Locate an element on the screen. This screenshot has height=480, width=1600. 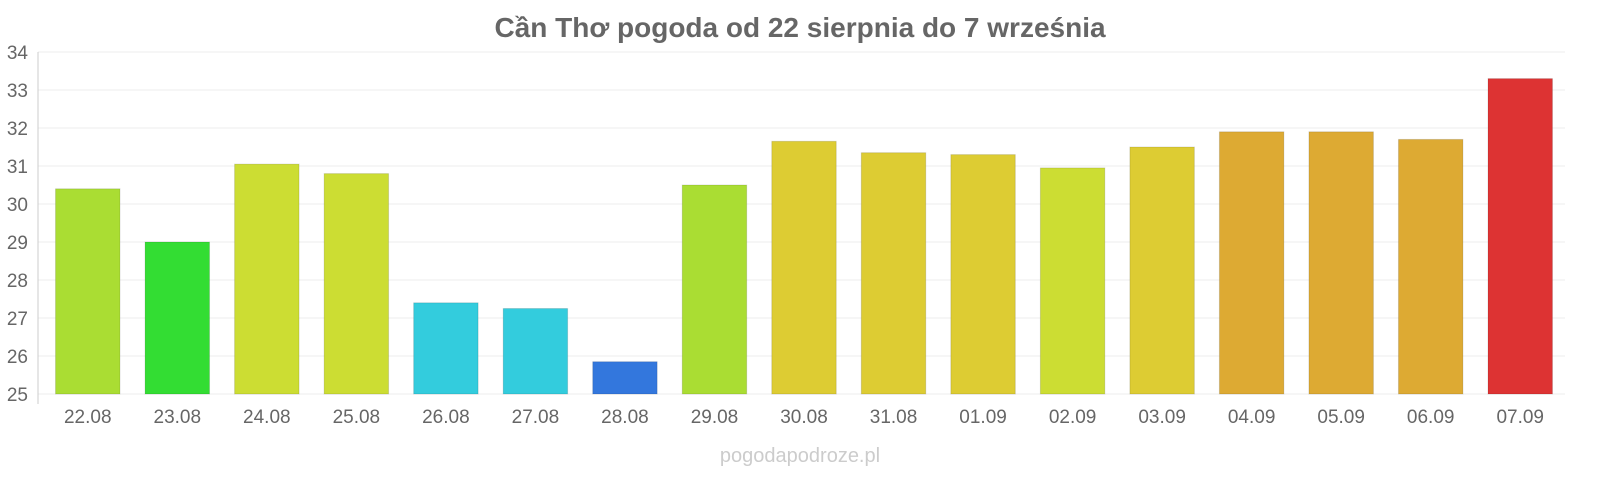
bar-30.08 is located at coordinates (804, 267).